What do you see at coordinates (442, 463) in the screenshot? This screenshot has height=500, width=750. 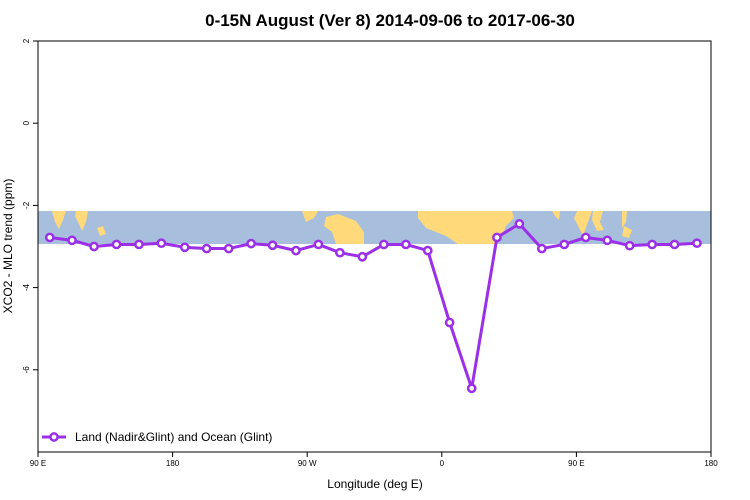 I see `x-tick-label: 0` at bounding box center [442, 463].